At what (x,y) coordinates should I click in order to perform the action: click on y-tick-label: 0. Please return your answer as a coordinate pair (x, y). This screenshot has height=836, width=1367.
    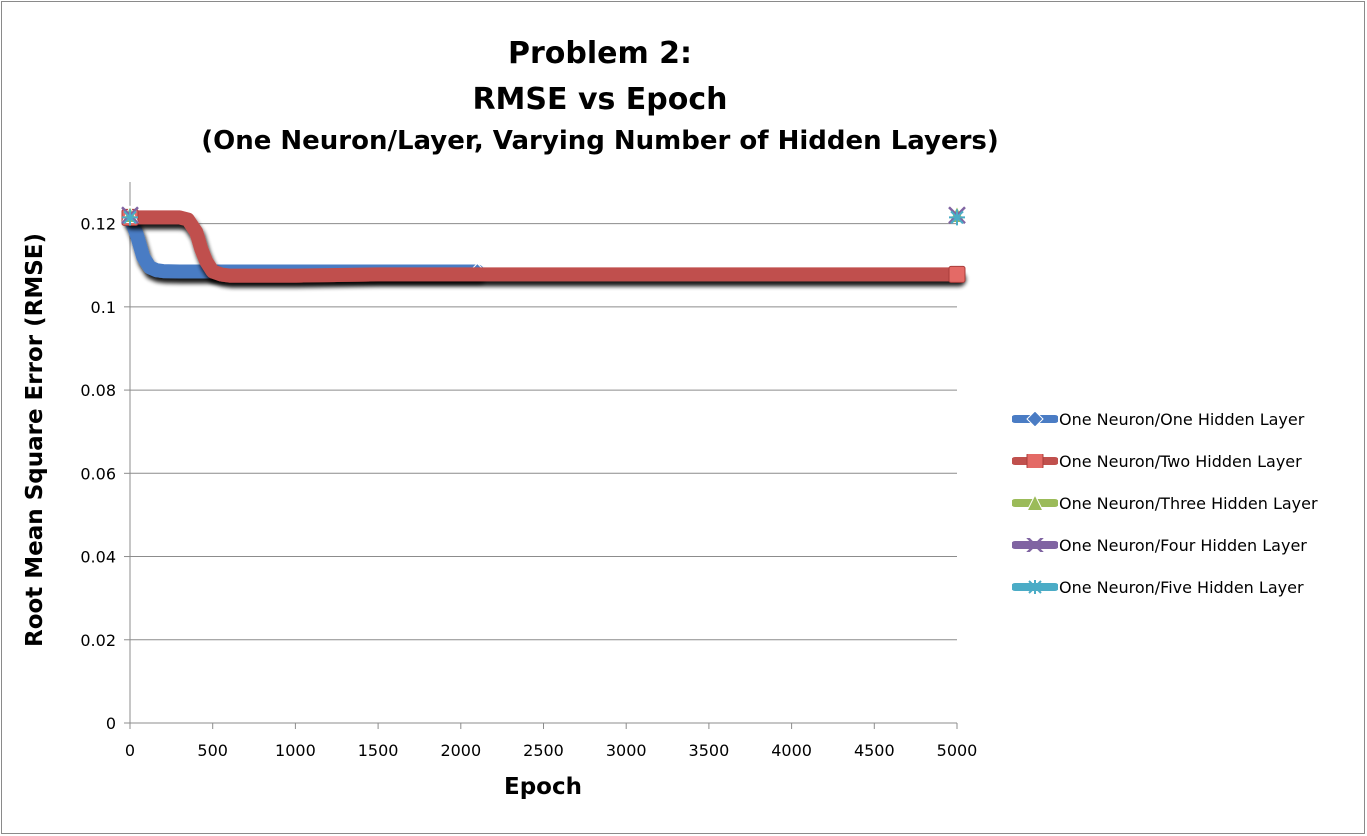
    Looking at the image, I should click on (111, 723).